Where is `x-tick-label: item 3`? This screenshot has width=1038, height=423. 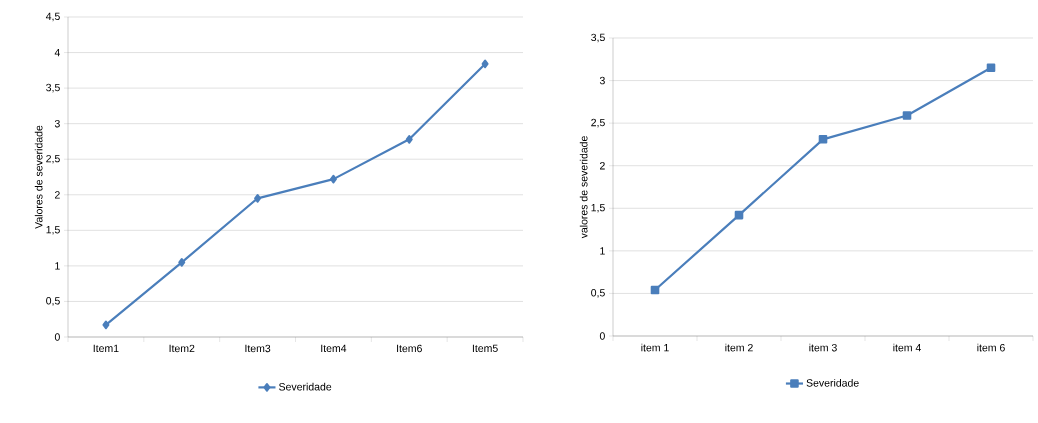
x-tick-label: item 3 is located at coordinates (823, 347).